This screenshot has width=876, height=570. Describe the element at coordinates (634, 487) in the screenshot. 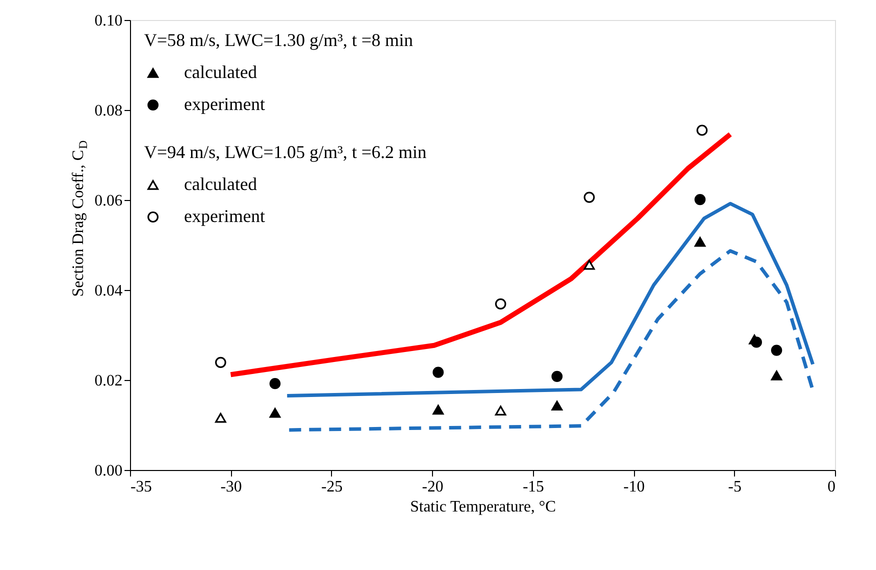

I see `x-tick-label: -10` at that location.